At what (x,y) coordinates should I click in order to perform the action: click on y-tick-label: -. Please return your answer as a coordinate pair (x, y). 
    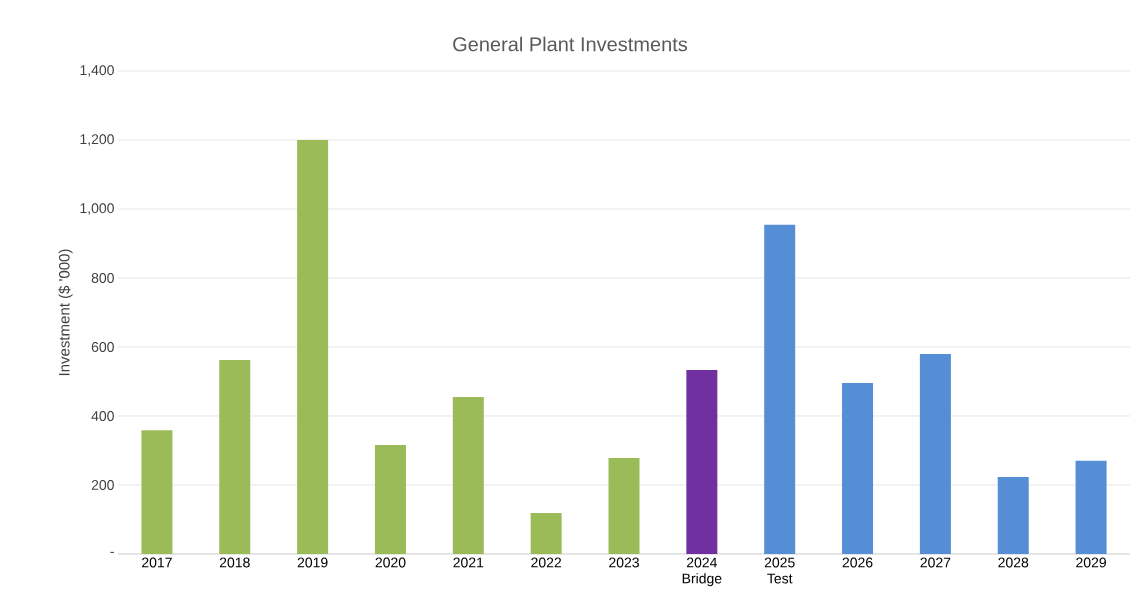
    Looking at the image, I should click on (112, 552).